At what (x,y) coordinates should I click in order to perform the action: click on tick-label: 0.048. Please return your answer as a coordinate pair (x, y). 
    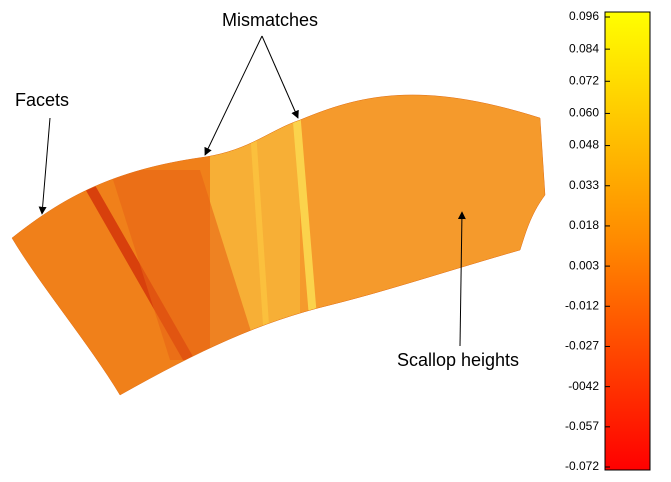
    Looking at the image, I should click on (584, 145).